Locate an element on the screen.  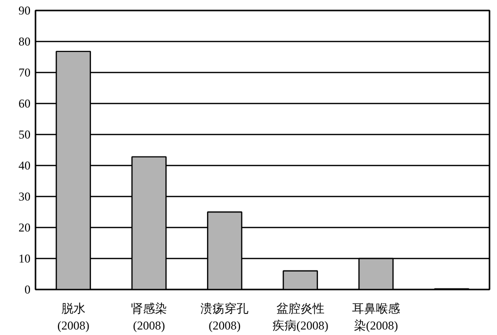
y-tick-label: 90 is located at coordinates (24, 11).